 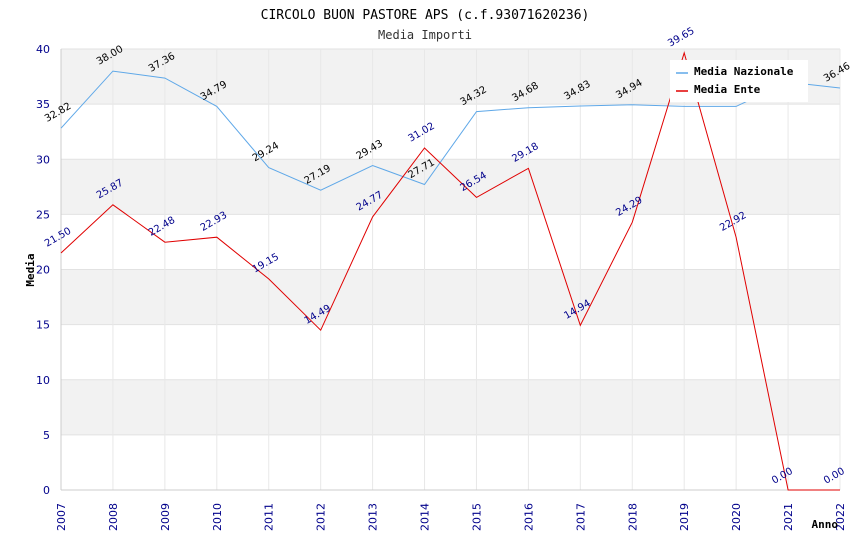 I want to click on y-tick-label: 10, so click(x=43, y=380).